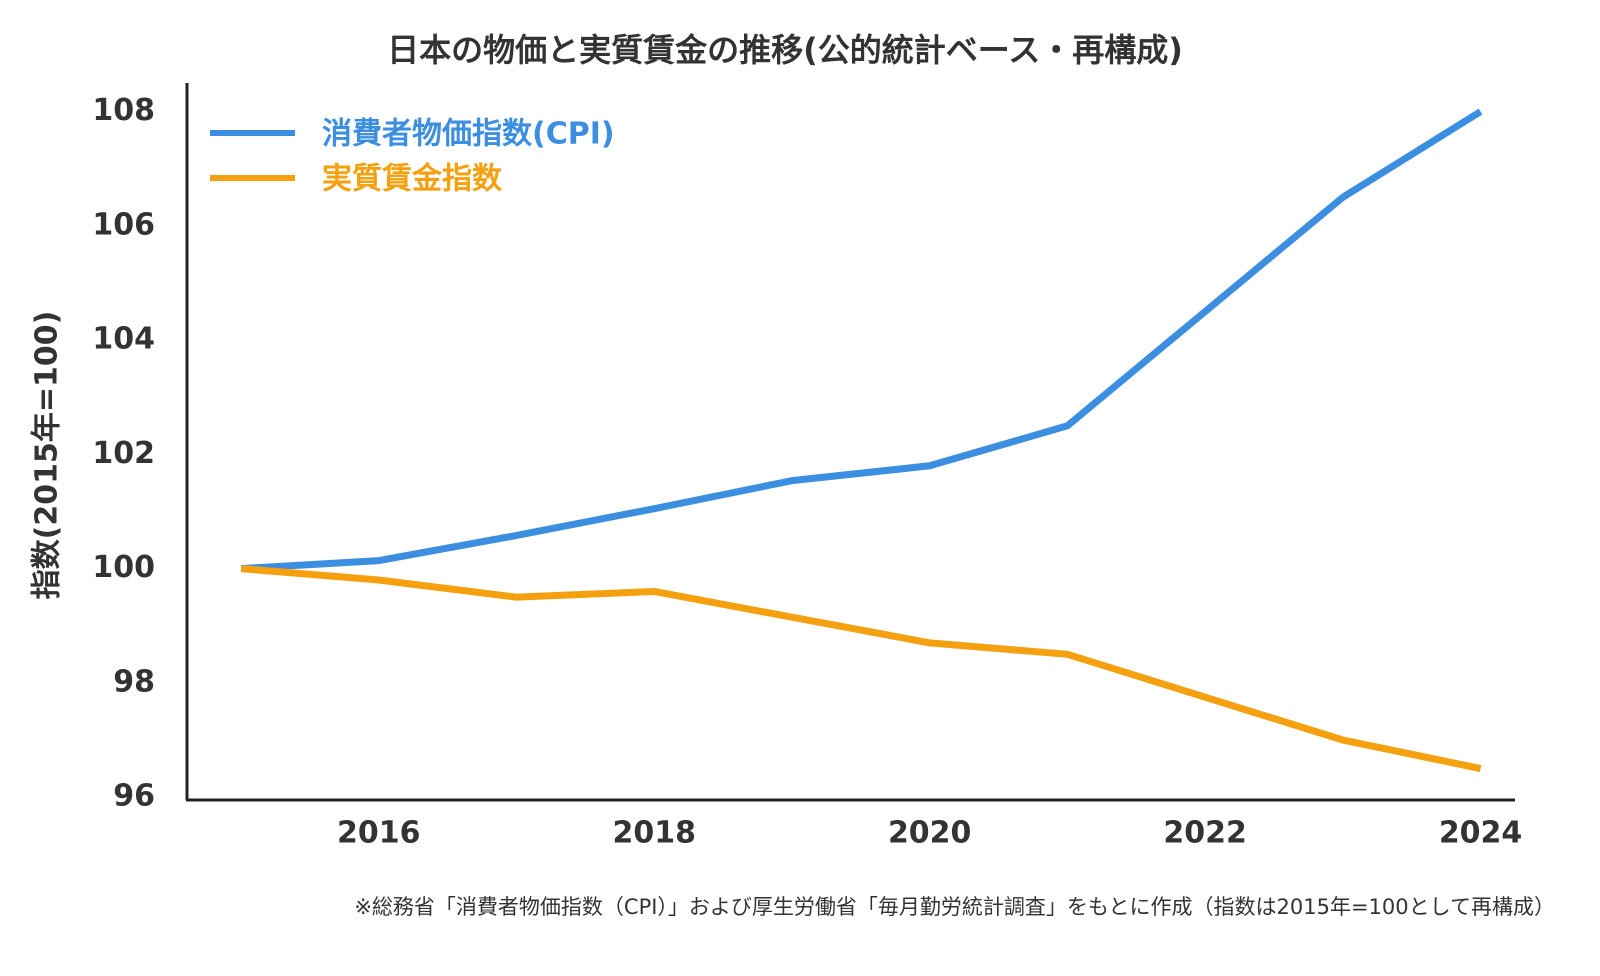 This screenshot has width=1600, height=976. Describe the element at coordinates (47, 455) in the screenshot. I see `y-axis-label: 指数(2015年=100)` at that location.